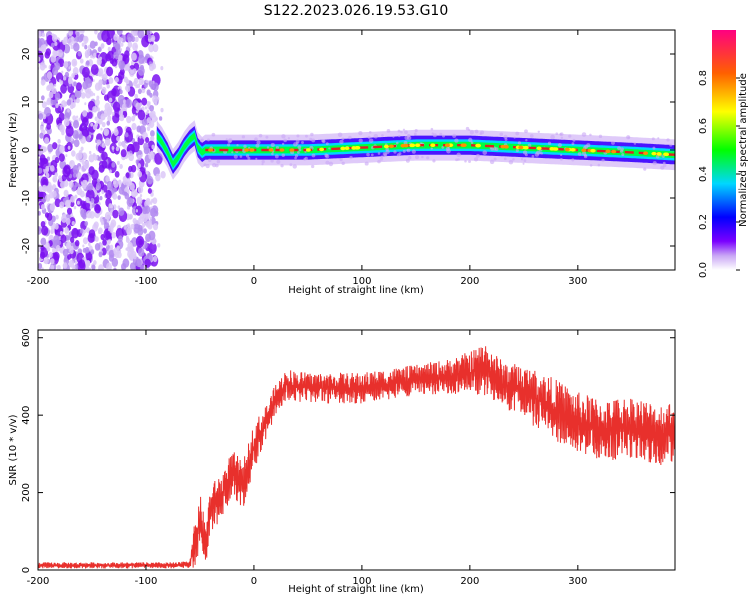  What do you see at coordinates (743, 150) in the screenshot?
I see `colorbar-label: Normalized spectral amplitude` at bounding box center [743, 150].